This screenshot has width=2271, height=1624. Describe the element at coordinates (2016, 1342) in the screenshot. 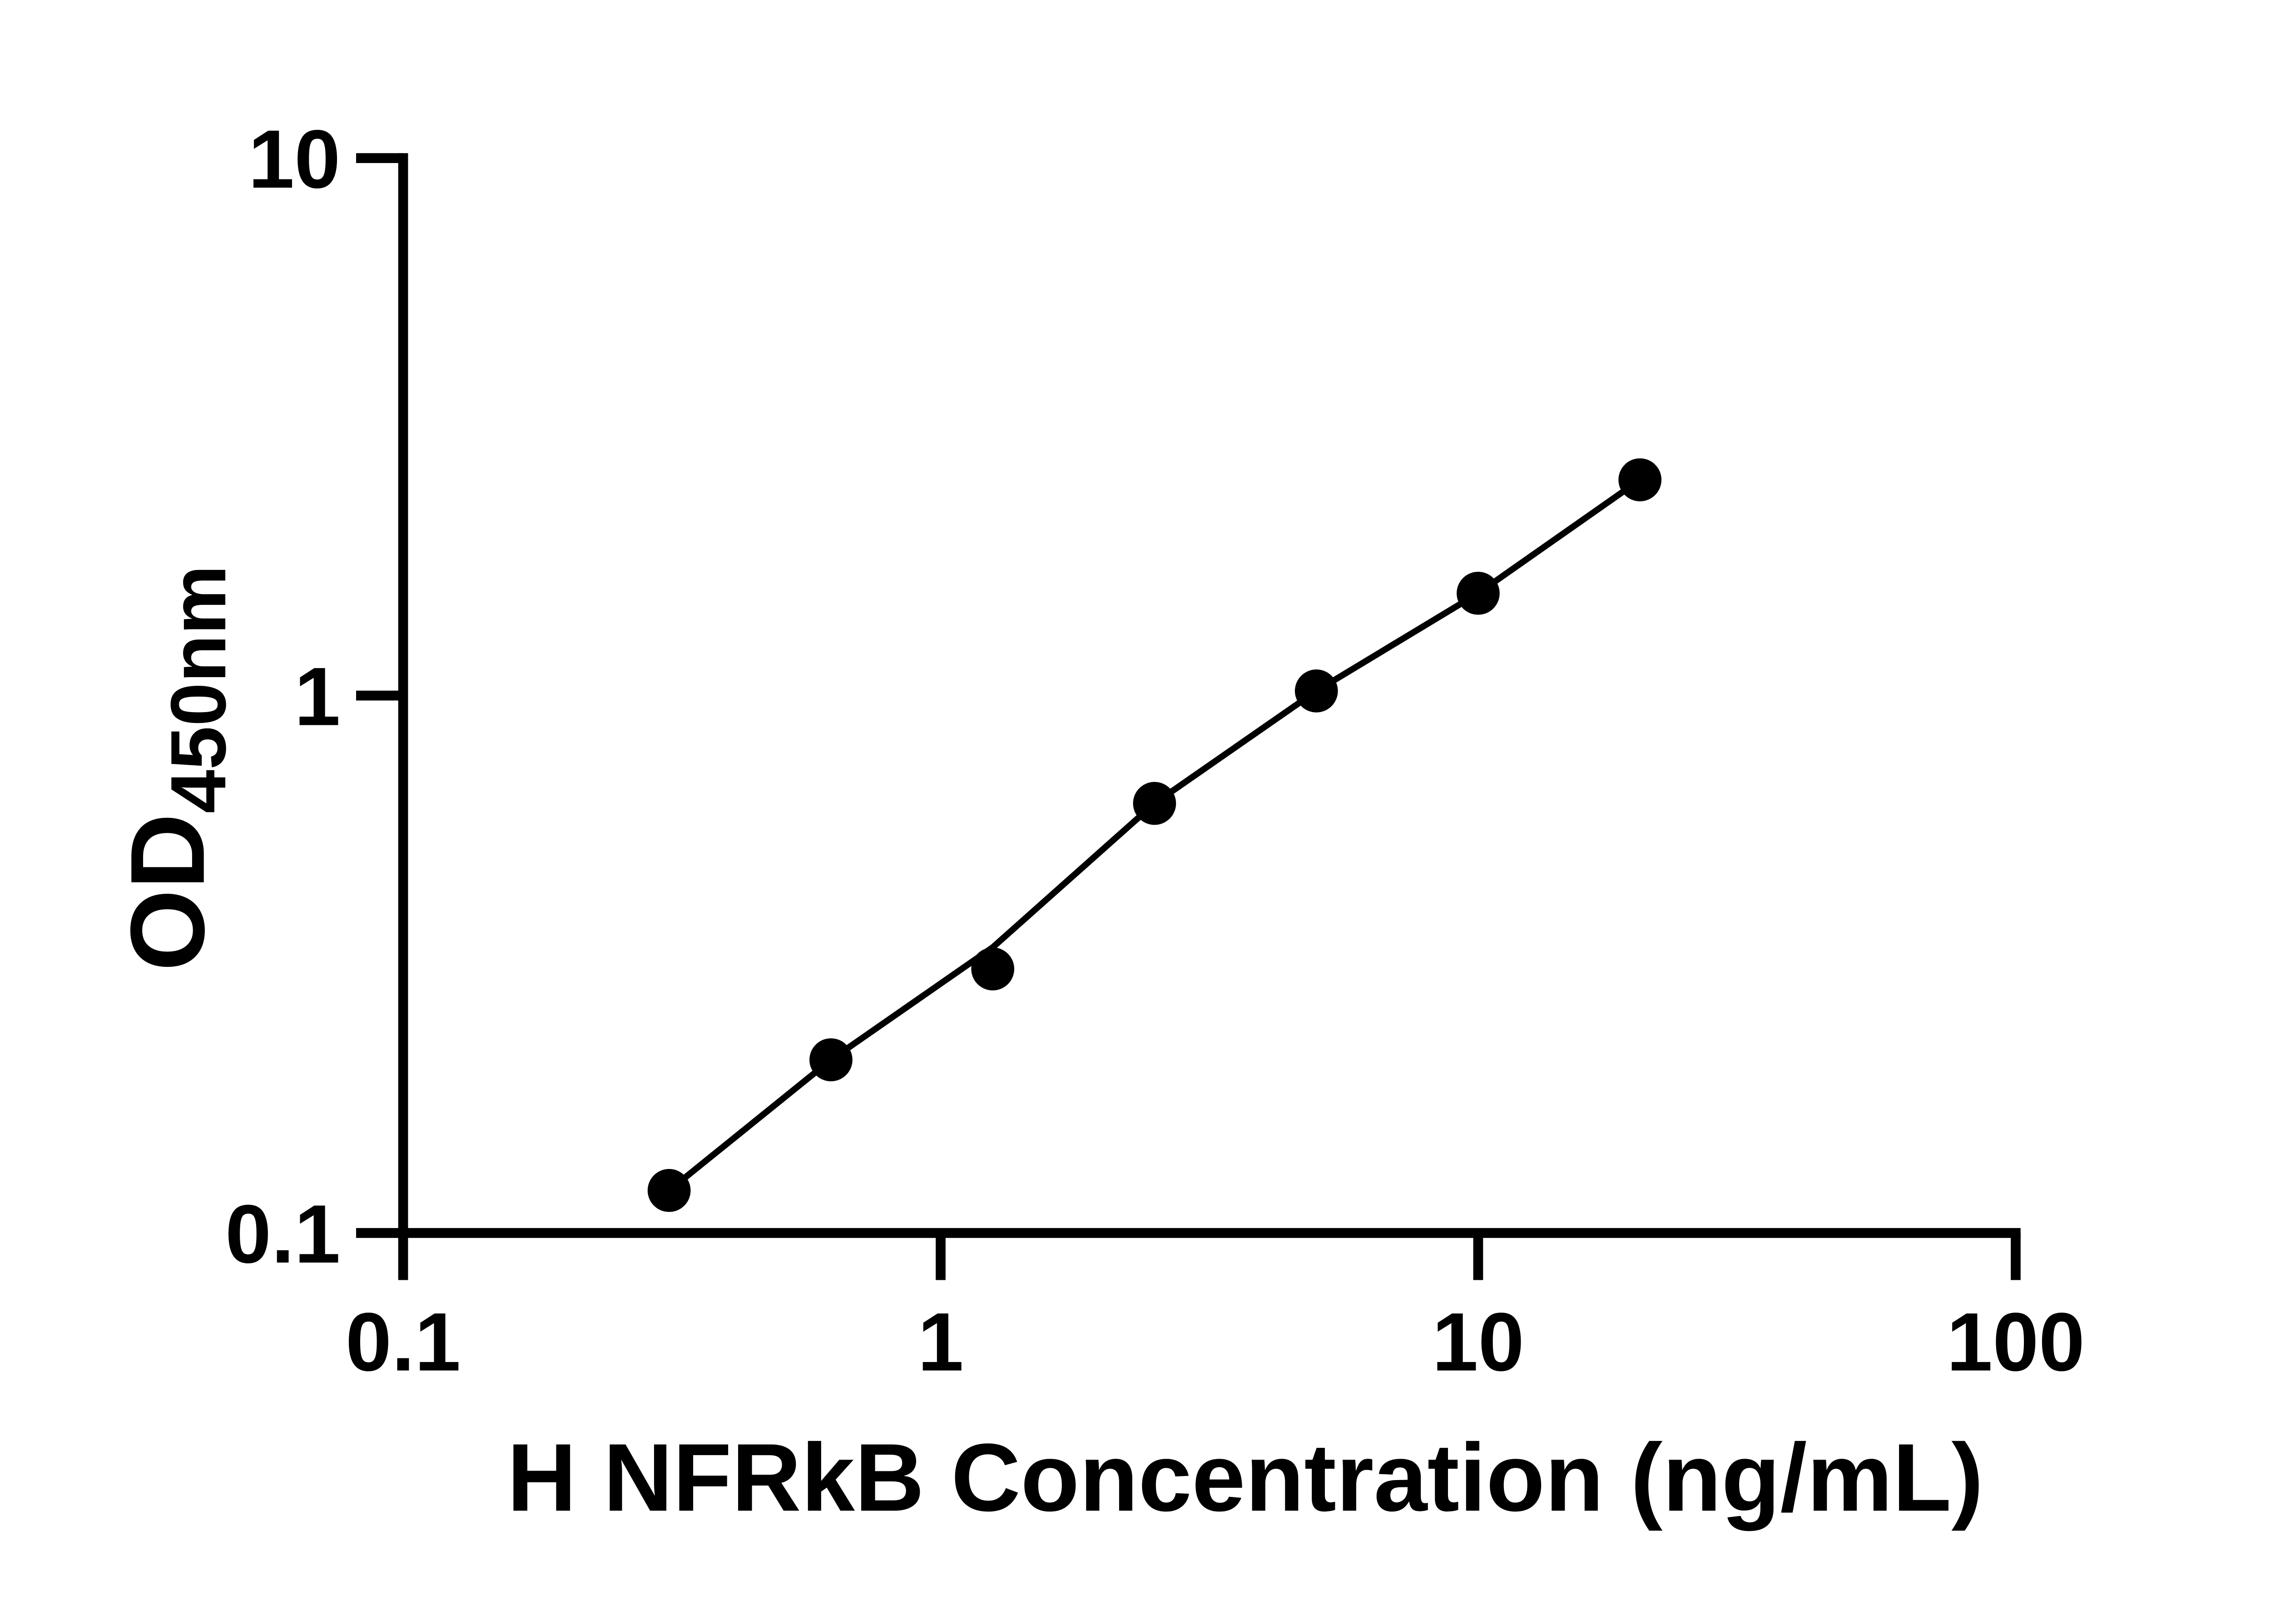

I see `x-tick-label: 100` at that location.